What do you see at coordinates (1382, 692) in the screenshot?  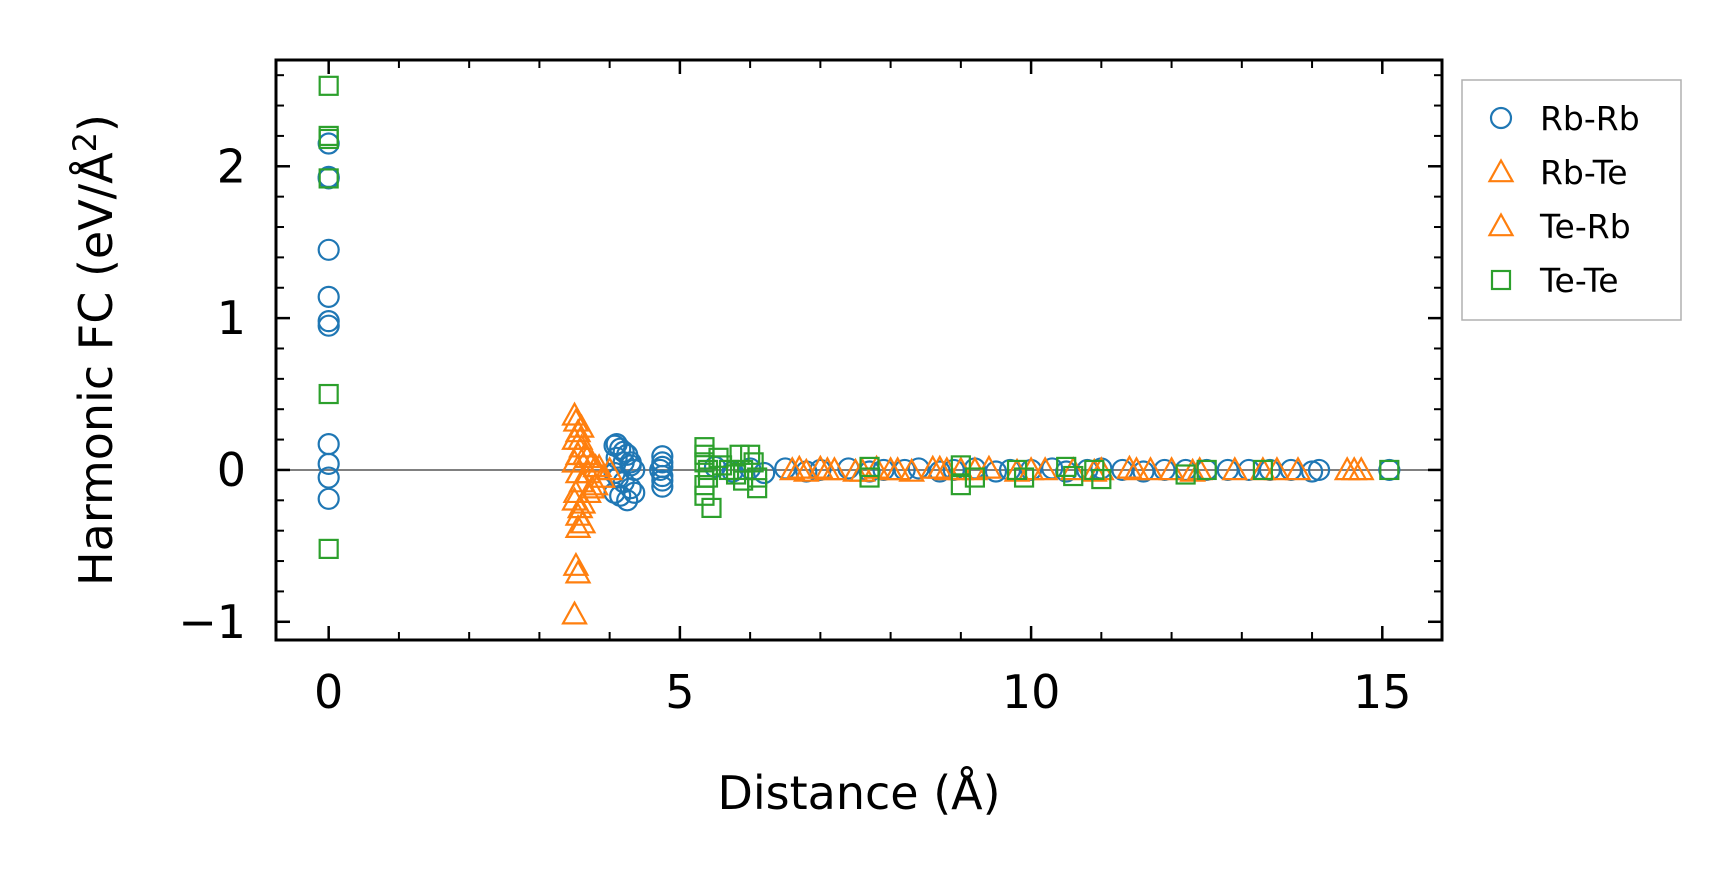 I see `x-tick-label: 15` at bounding box center [1382, 692].